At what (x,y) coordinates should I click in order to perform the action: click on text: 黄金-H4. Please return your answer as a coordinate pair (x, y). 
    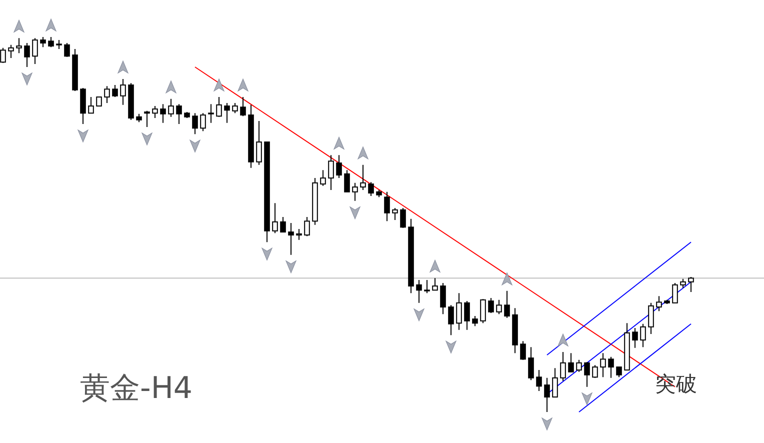
    Looking at the image, I should click on (136, 388).